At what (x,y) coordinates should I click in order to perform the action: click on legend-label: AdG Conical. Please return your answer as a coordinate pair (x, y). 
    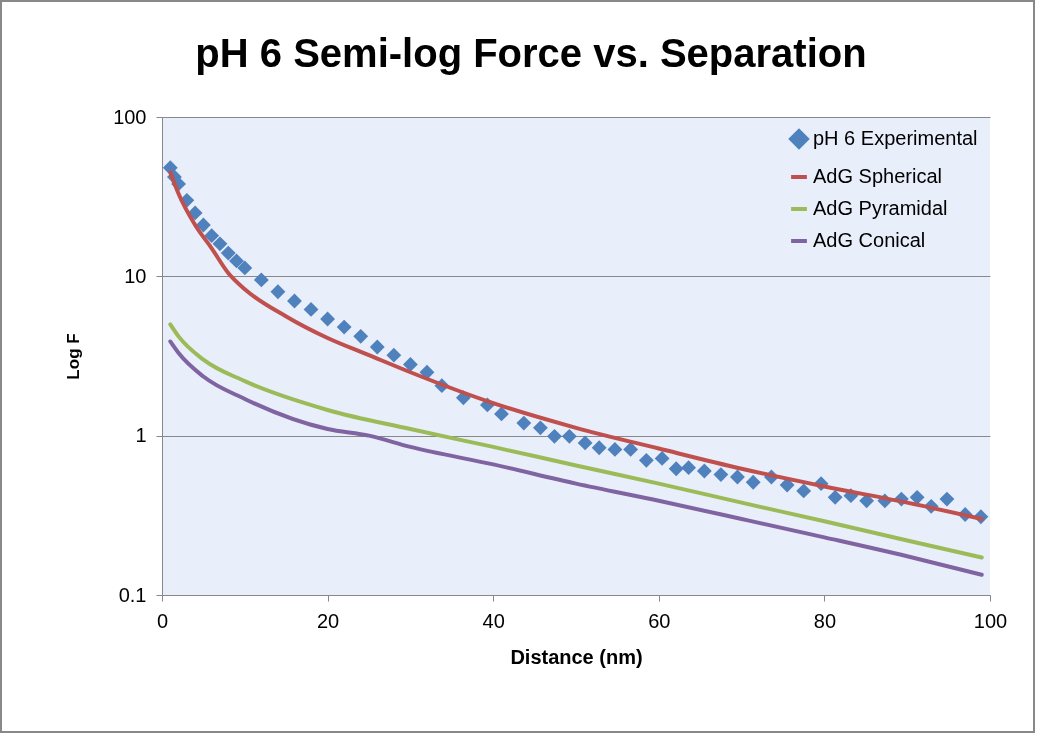
    Looking at the image, I should click on (869, 240).